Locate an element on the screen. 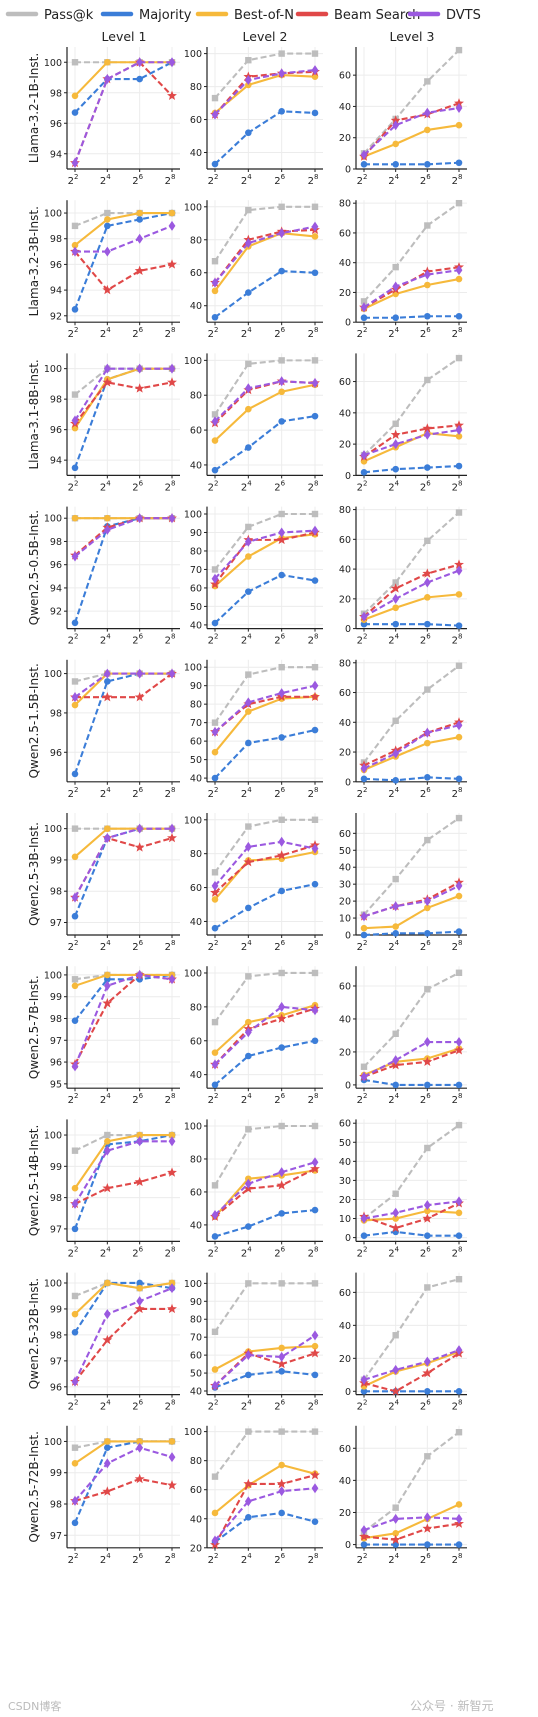  legend-label: Best-of-N is located at coordinates (264, 15).